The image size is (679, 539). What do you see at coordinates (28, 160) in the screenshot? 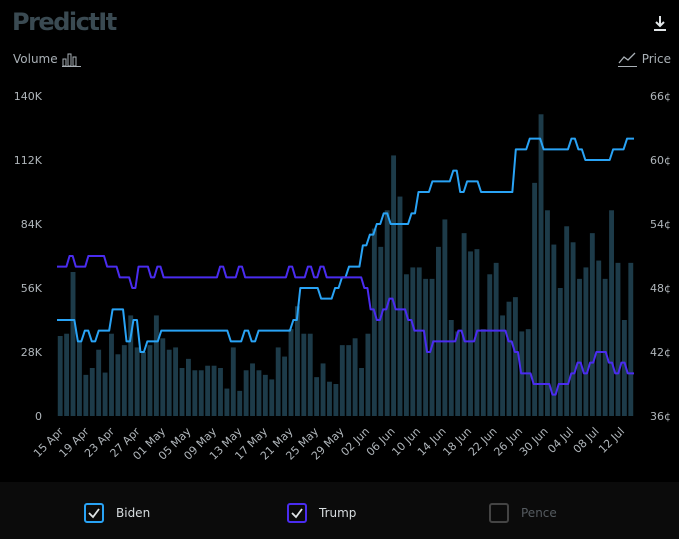
I see `left-tick-label: 112K` at bounding box center [28, 160].